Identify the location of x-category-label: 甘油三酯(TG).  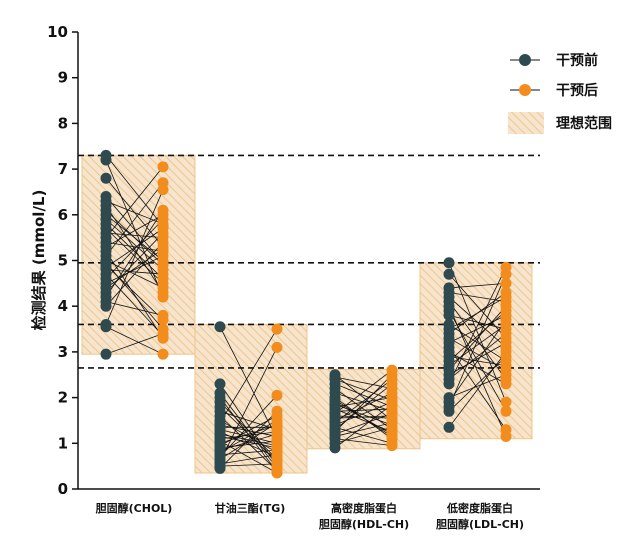
(250, 508).